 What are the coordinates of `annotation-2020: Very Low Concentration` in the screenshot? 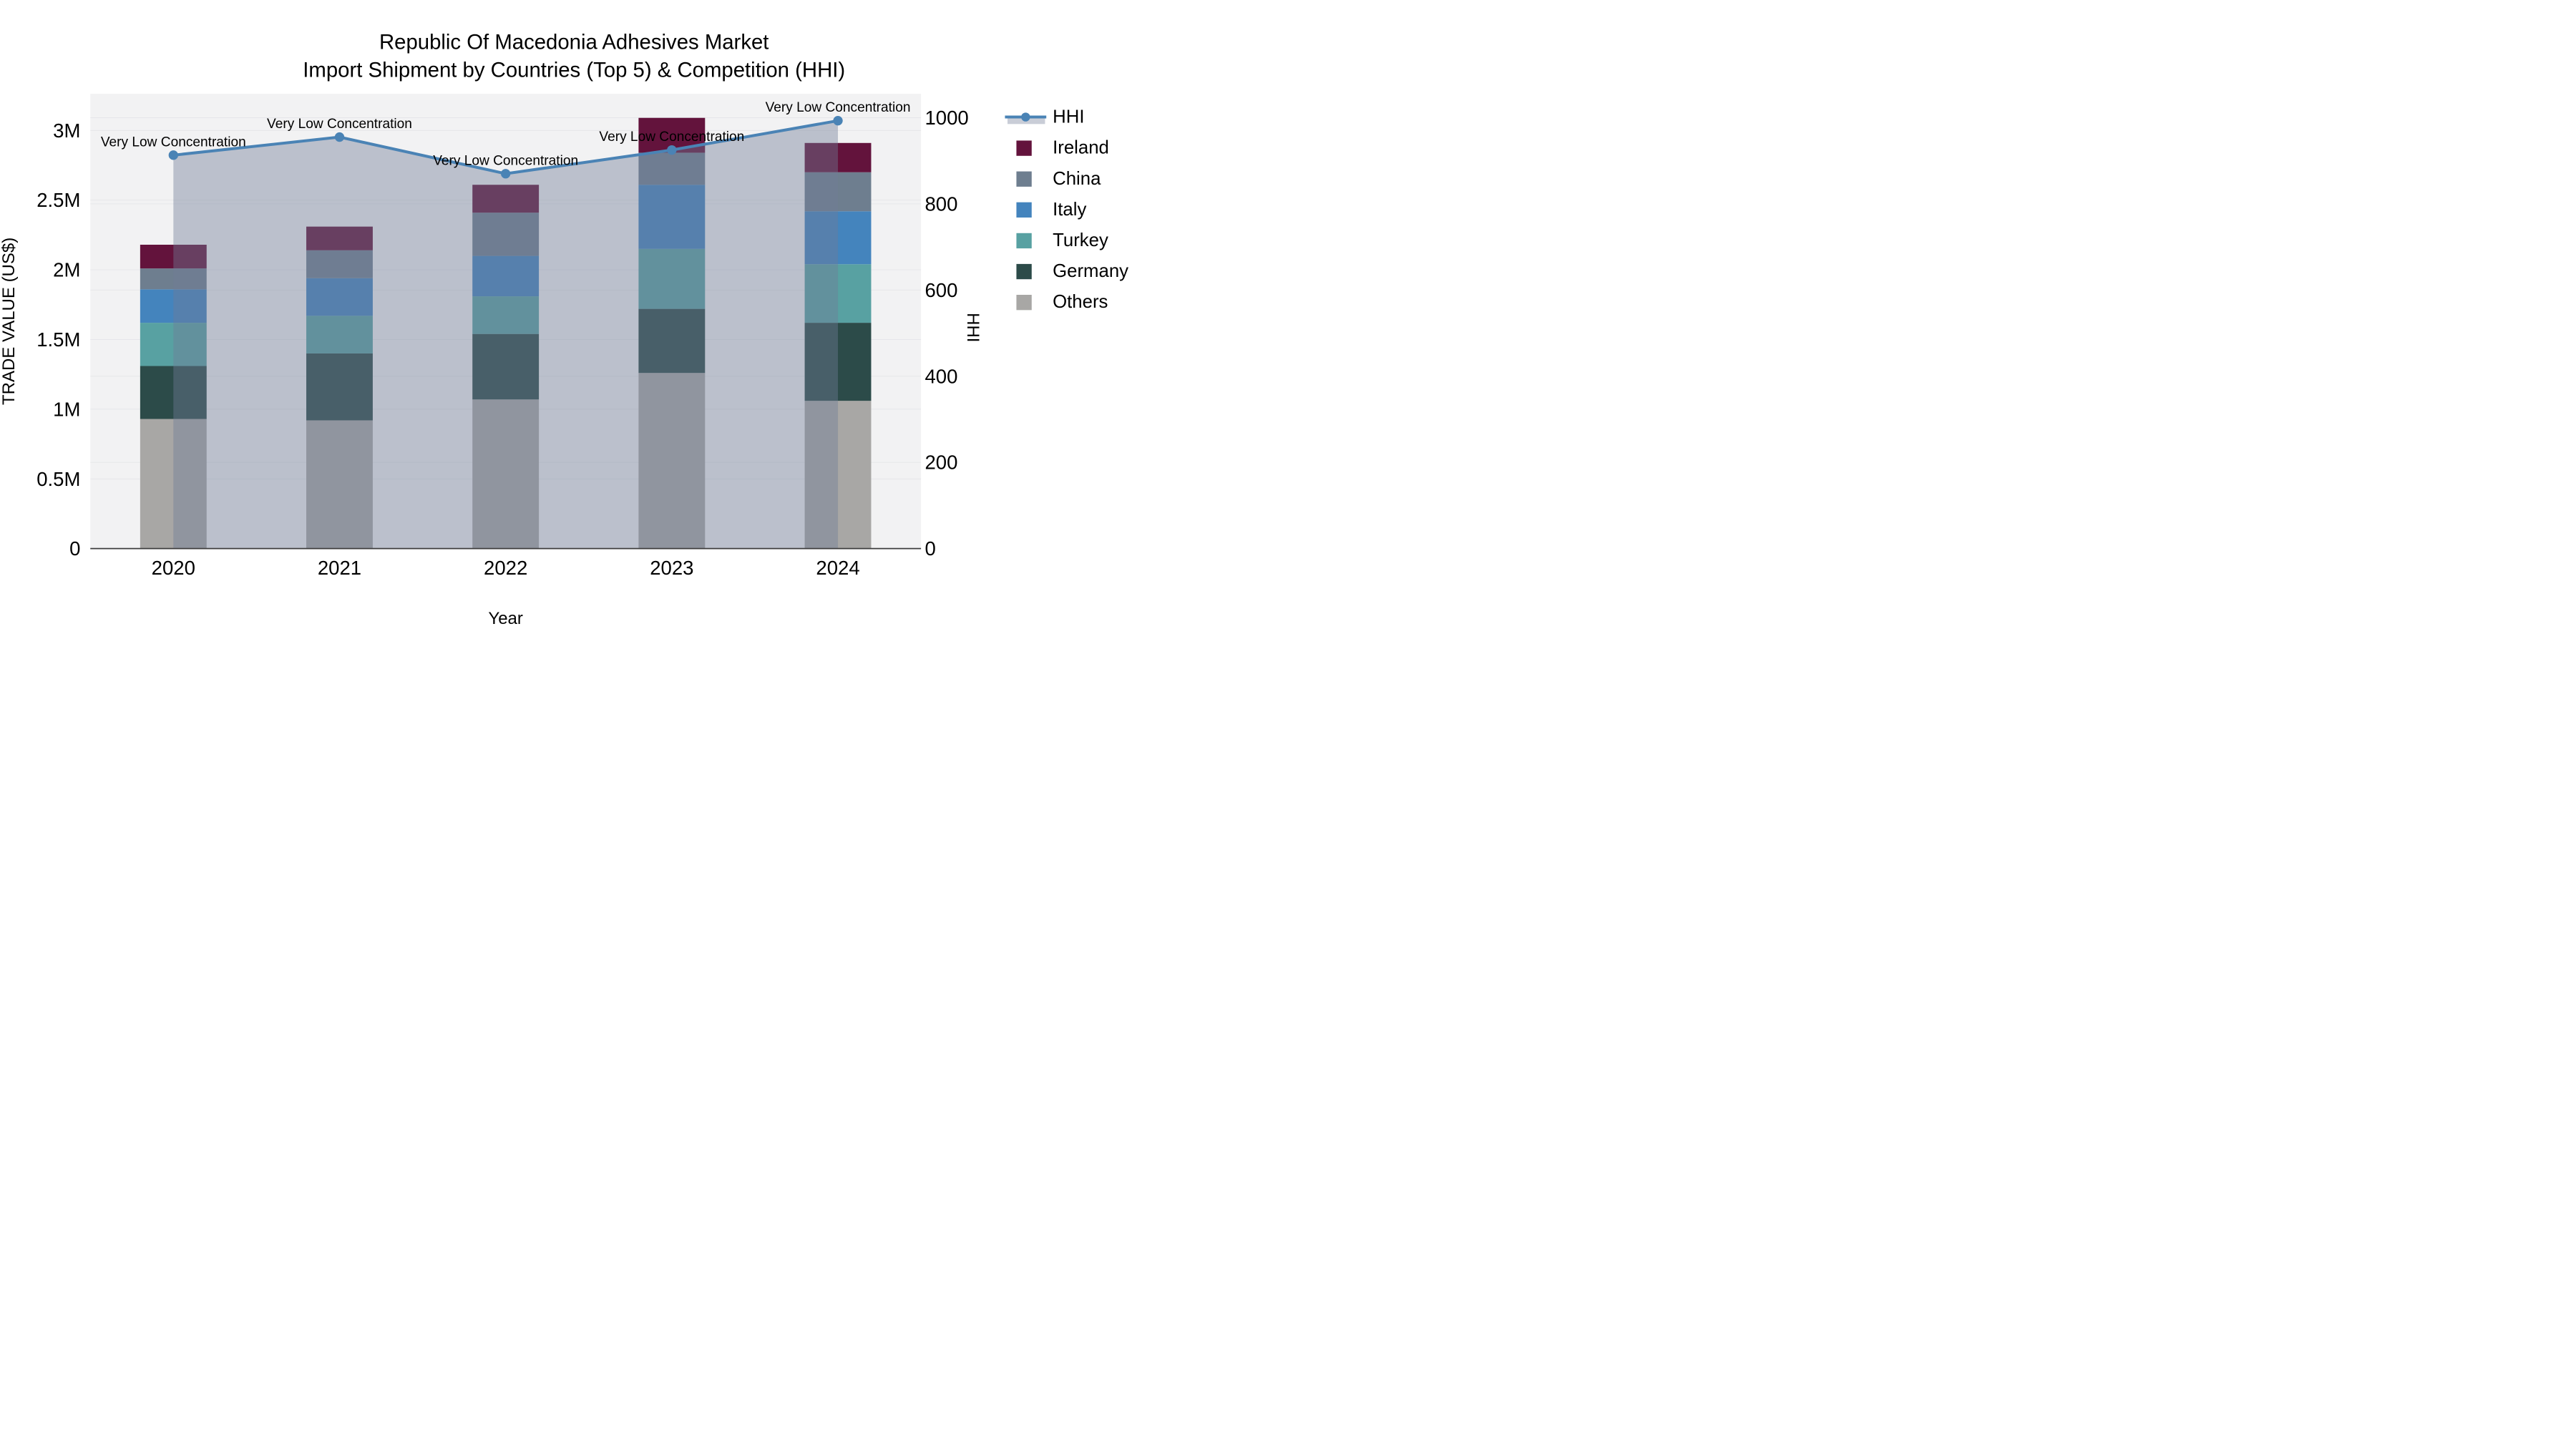 It's located at (173, 142).